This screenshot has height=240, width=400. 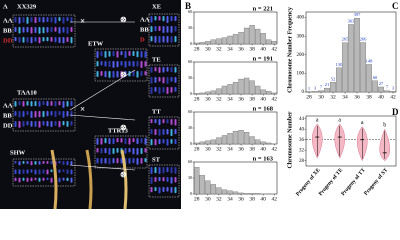 What do you see at coordinates (302, 150) in the screenshot?
I see `y-tick-label: 32` at bounding box center [302, 150].